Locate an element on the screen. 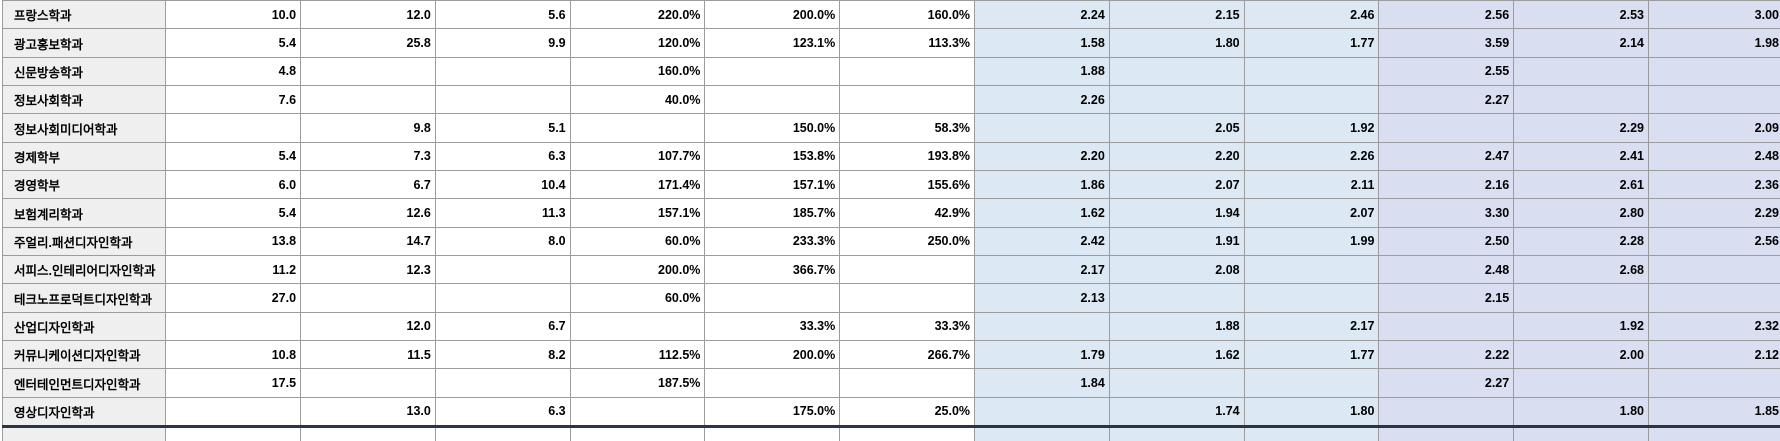  value-cell: 112.5% is located at coordinates (637, 355).